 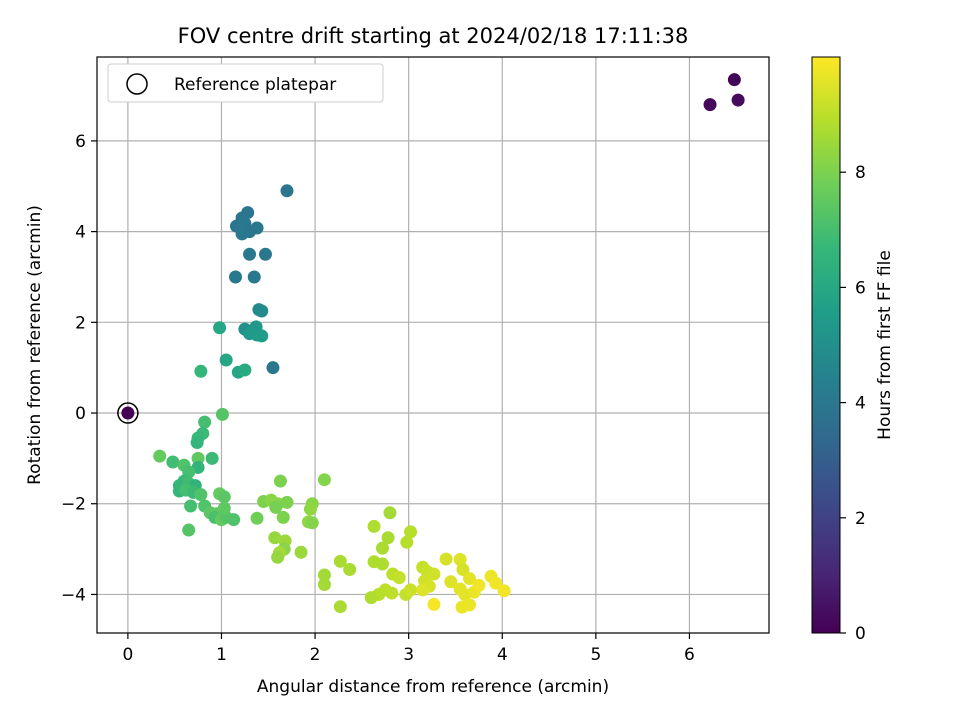 I want to click on colorbar: 0 2 4 6 8 Hours from first FF file, so click(x=853, y=350).